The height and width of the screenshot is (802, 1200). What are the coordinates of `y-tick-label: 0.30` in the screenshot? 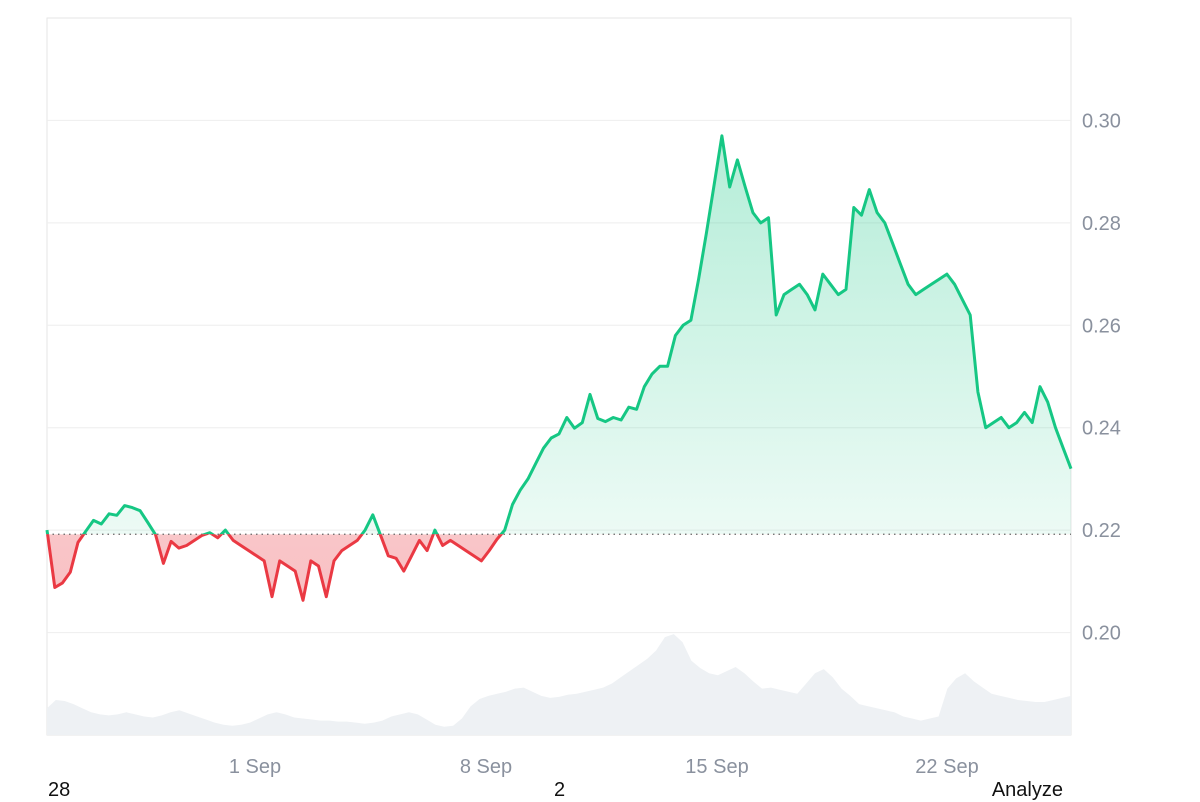 It's located at (1101, 121).